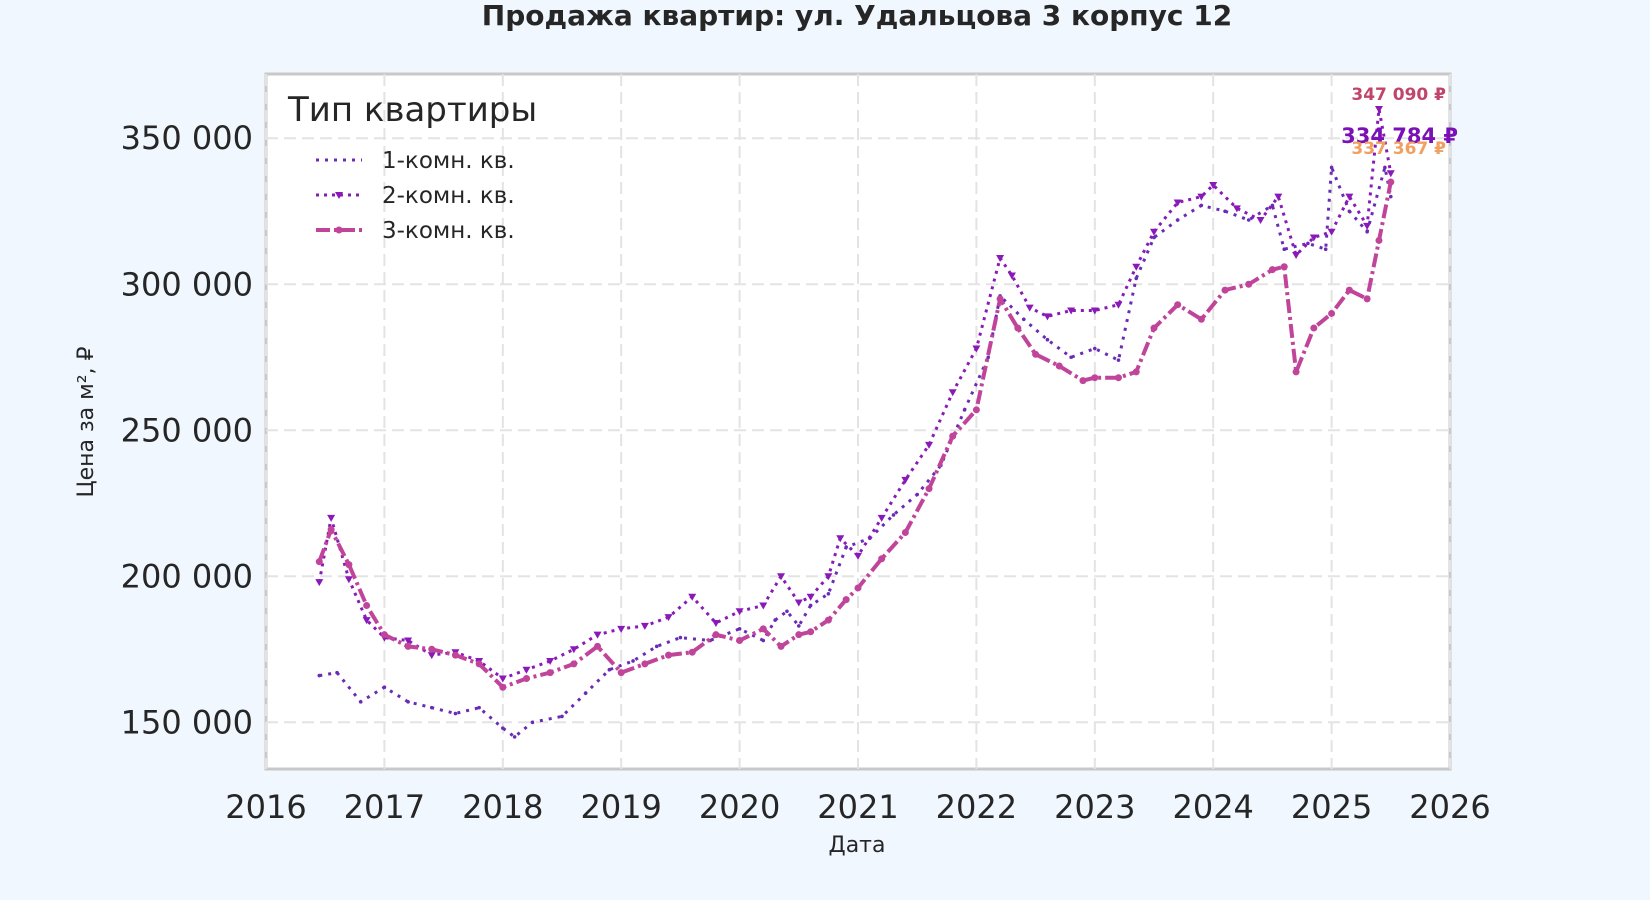  I want to click on last-value-label: 337 367 ₽, so click(1398, 149).